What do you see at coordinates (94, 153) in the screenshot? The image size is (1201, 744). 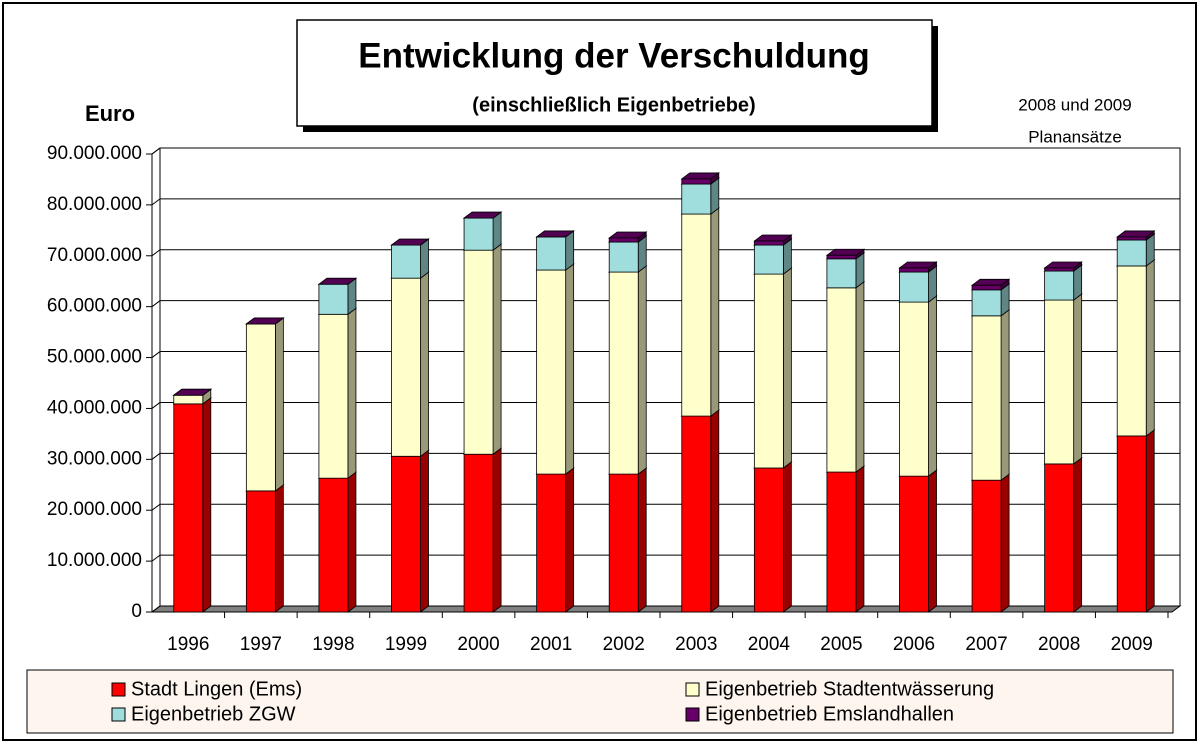 I see `y-tick-label: 90.000.000` at bounding box center [94, 153].